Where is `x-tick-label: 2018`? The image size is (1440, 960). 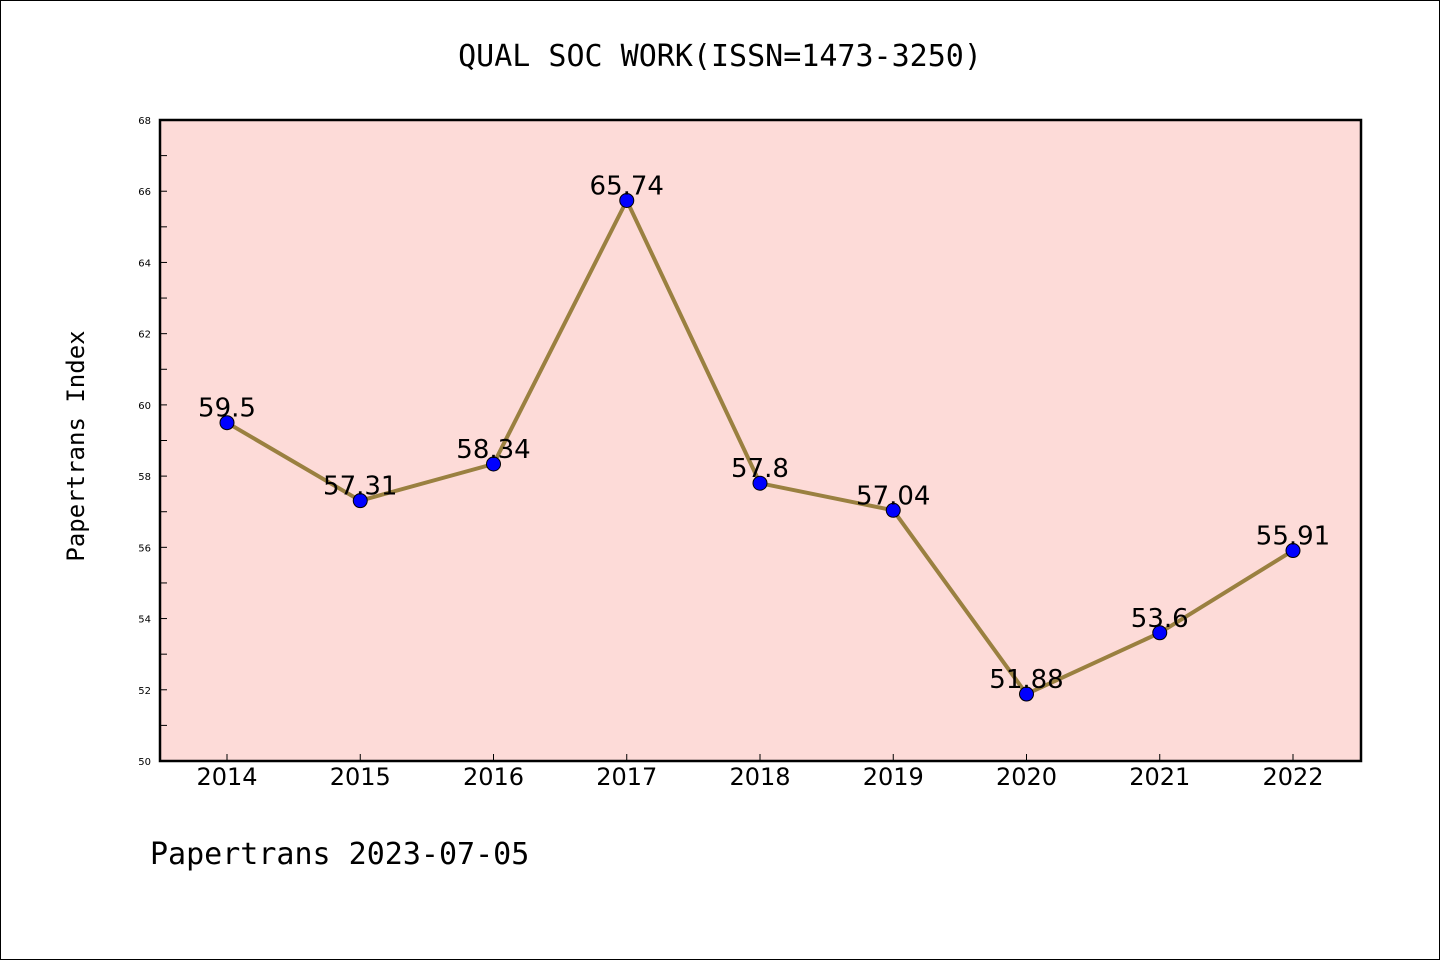
x-tick-label: 2018 is located at coordinates (759, 777).